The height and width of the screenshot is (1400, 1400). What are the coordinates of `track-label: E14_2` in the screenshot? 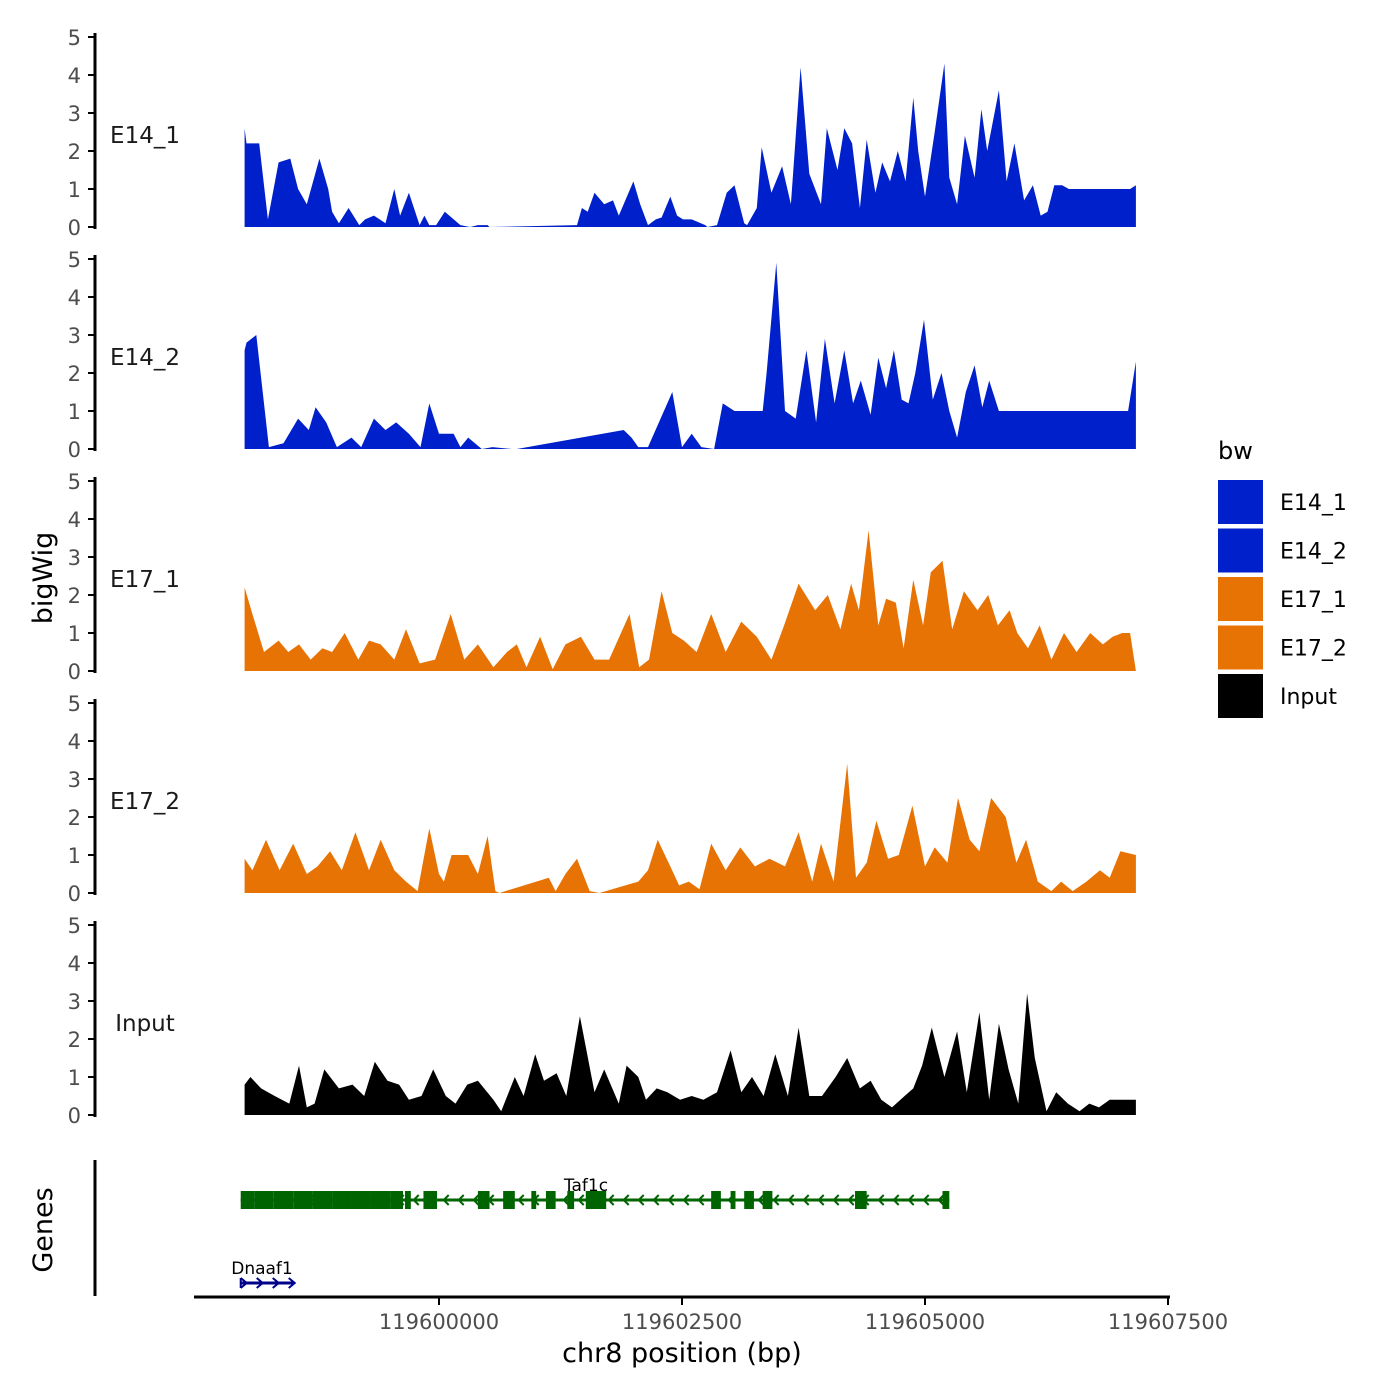 It's located at (145, 358).